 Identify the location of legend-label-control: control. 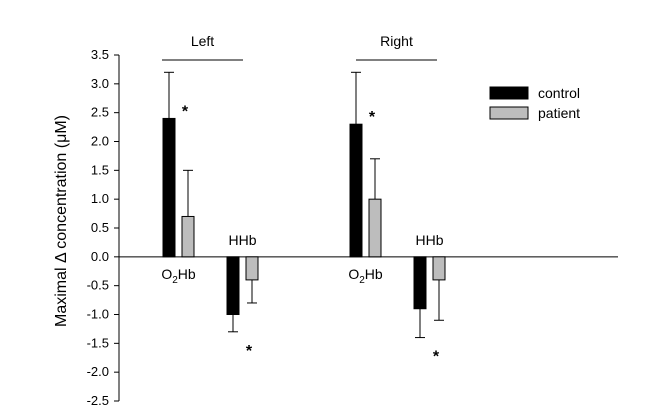
(559, 93).